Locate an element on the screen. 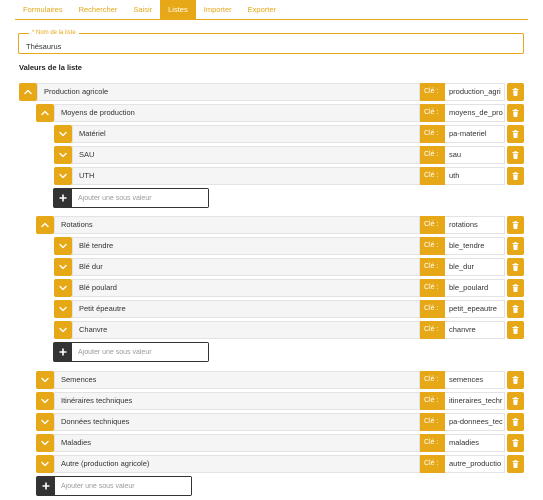  value-label: Rotations is located at coordinates (237, 225).